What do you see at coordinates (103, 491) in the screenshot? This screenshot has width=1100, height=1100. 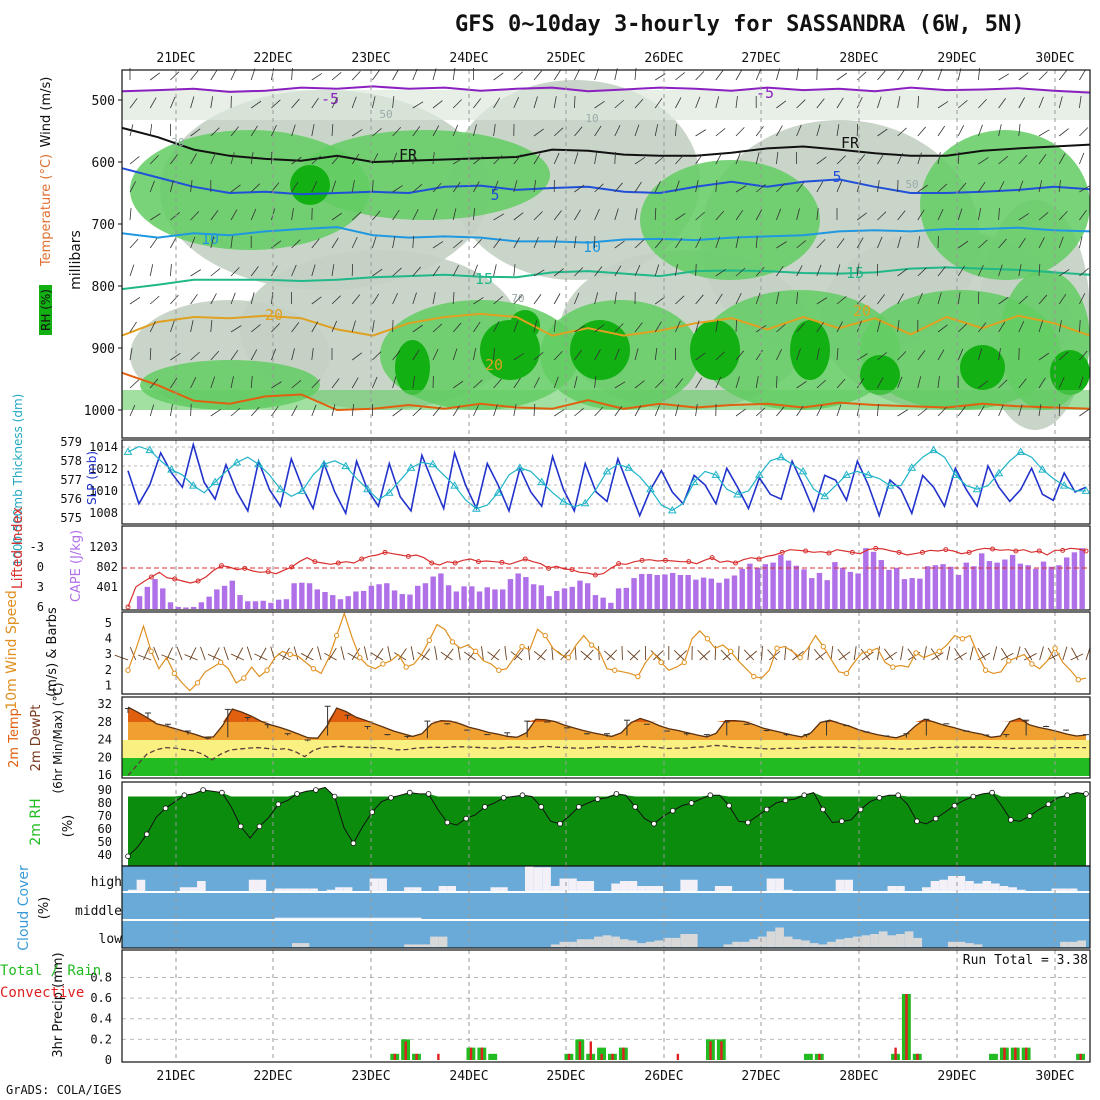 I see `slp-tick: 1010` at bounding box center [103, 491].